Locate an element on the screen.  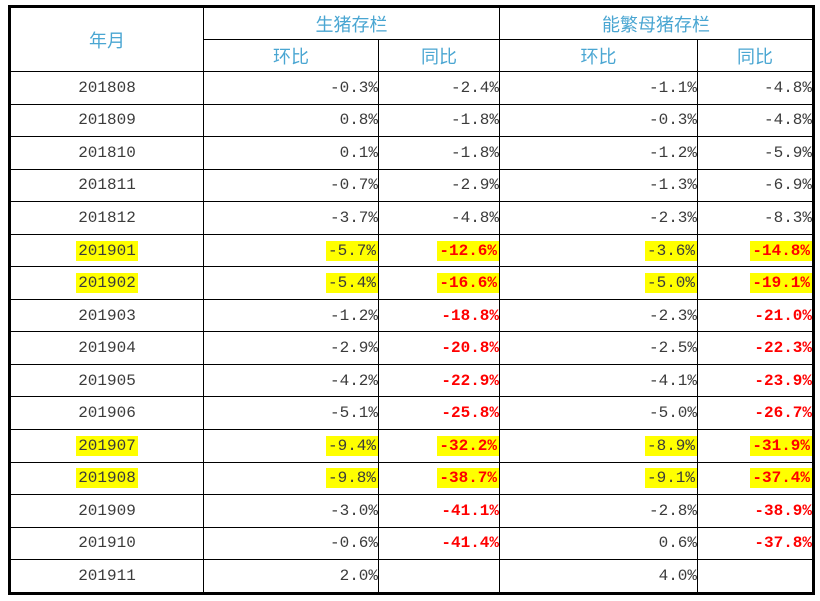
value: -3.7% is located at coordinates (353, 217).